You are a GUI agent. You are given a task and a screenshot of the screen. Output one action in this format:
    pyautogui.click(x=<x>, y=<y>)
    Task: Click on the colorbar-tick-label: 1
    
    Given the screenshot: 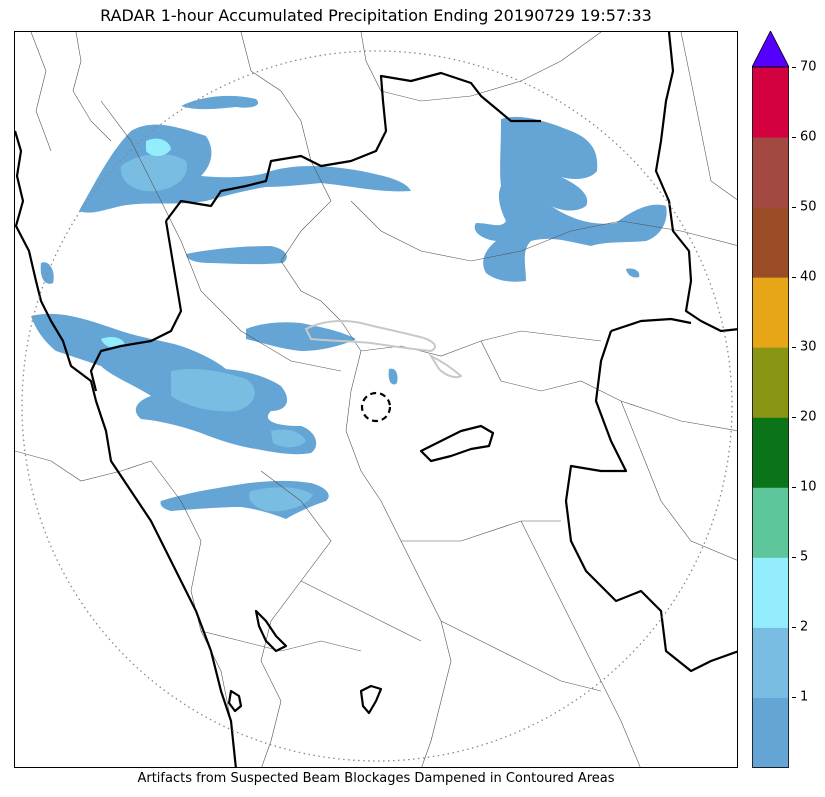 What is the action you would take?
    pyautogui.click(x=804, y=697)
    